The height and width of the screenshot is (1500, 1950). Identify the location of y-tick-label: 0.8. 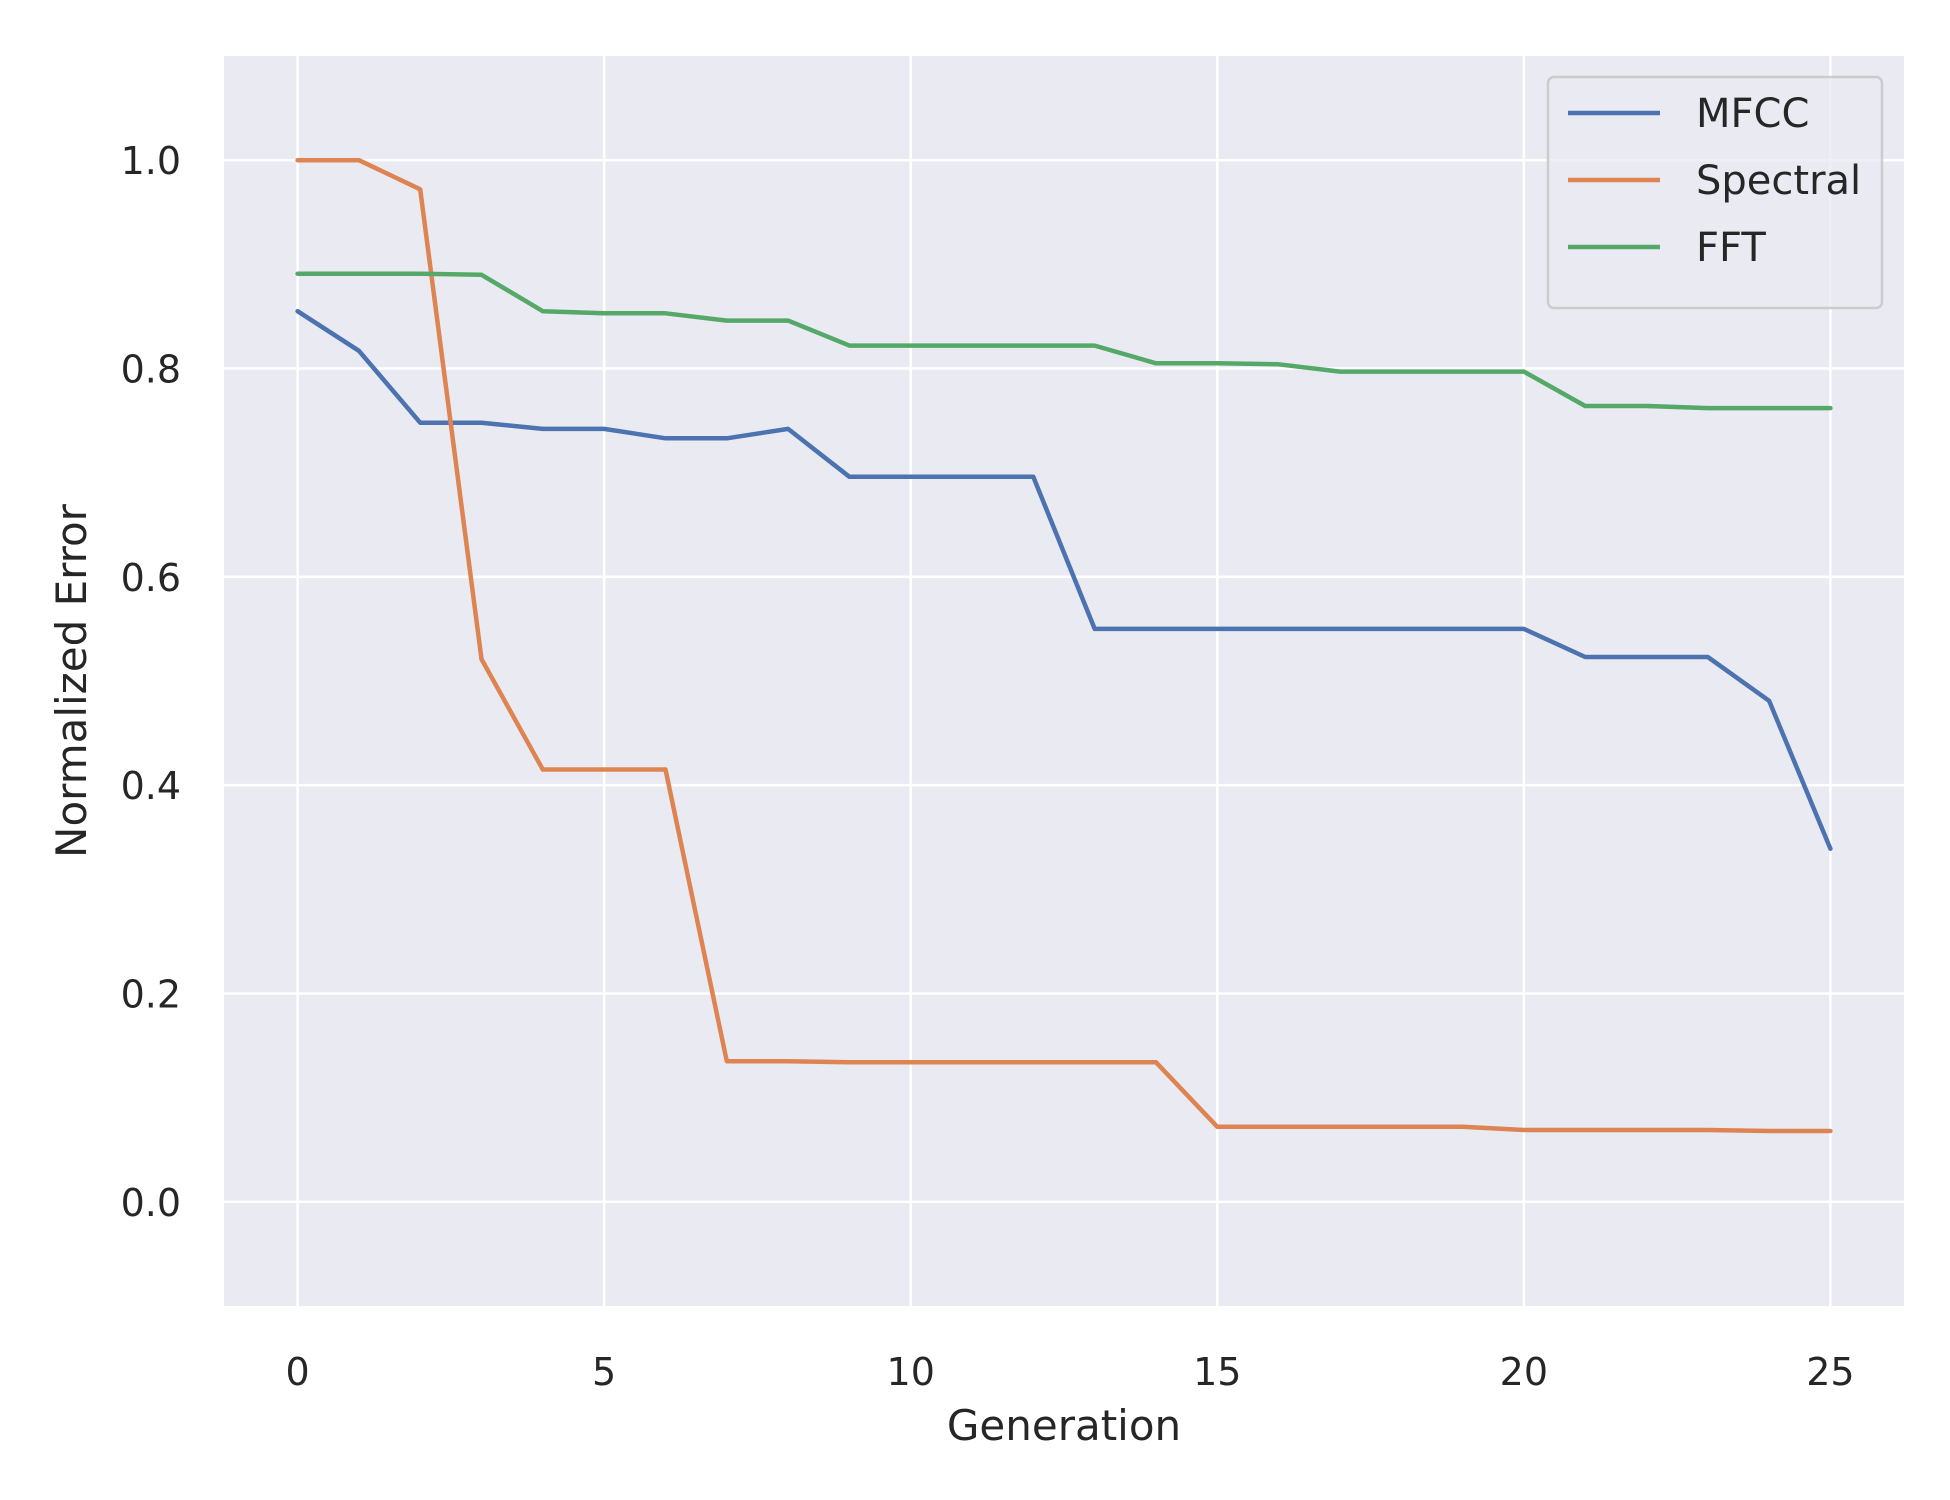
(151, 370).